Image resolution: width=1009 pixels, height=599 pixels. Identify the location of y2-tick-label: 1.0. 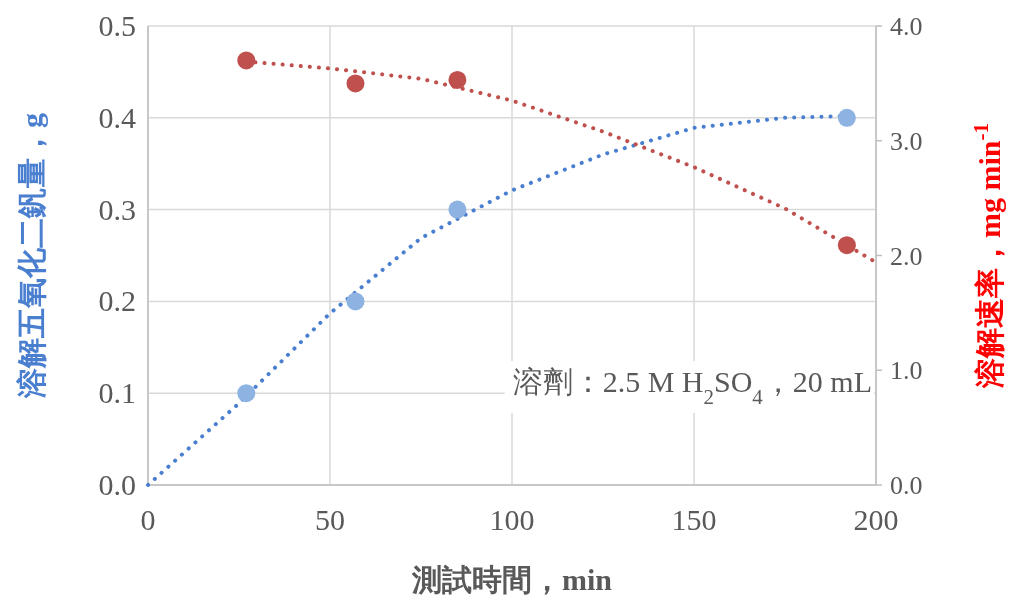
(906, 371).